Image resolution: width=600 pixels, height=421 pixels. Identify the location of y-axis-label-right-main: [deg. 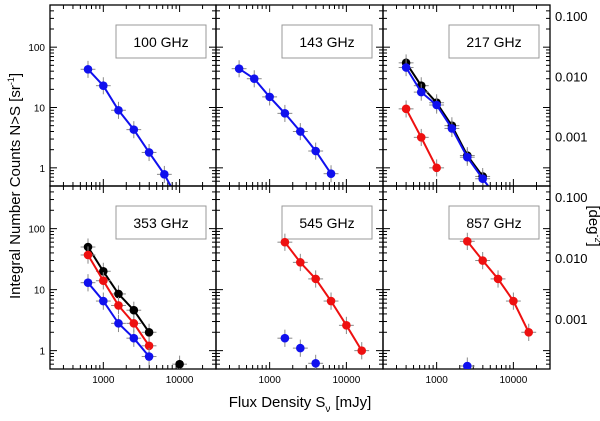
(592, 219).